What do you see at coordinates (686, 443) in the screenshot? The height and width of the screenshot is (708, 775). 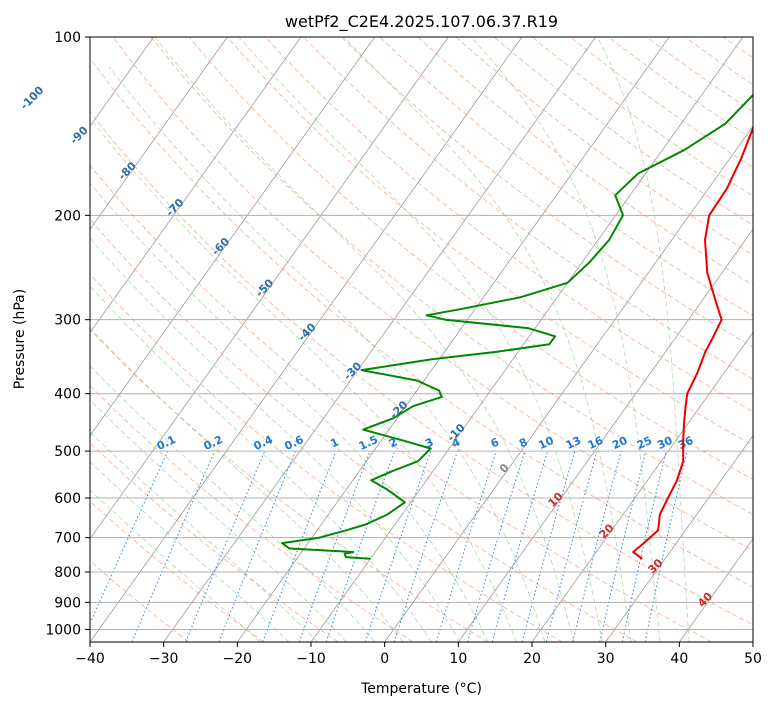 I see `mixing-ratio-label: 36` at bounding box center [686, 443].